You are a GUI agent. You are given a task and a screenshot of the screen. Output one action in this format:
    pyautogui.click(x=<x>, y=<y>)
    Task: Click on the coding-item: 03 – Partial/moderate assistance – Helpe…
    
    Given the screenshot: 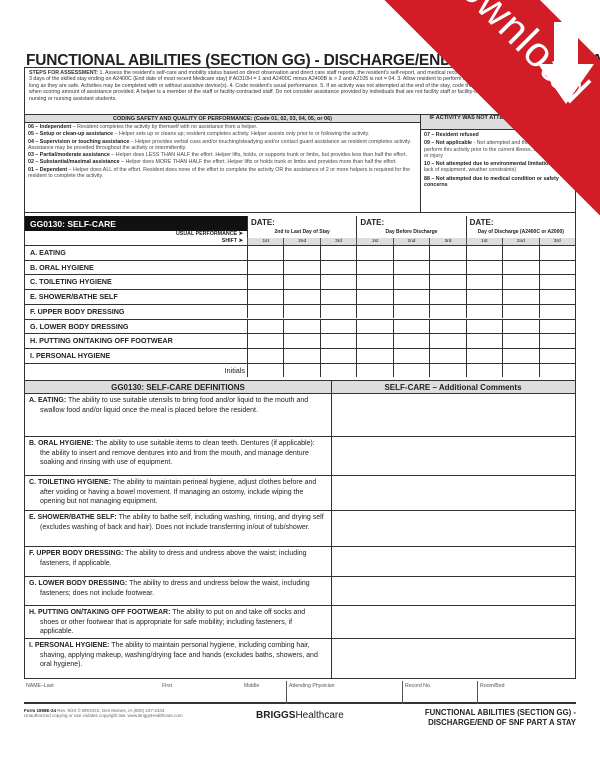 What is the action you would take?
    pyautogui.click(x=222, y=155)
    